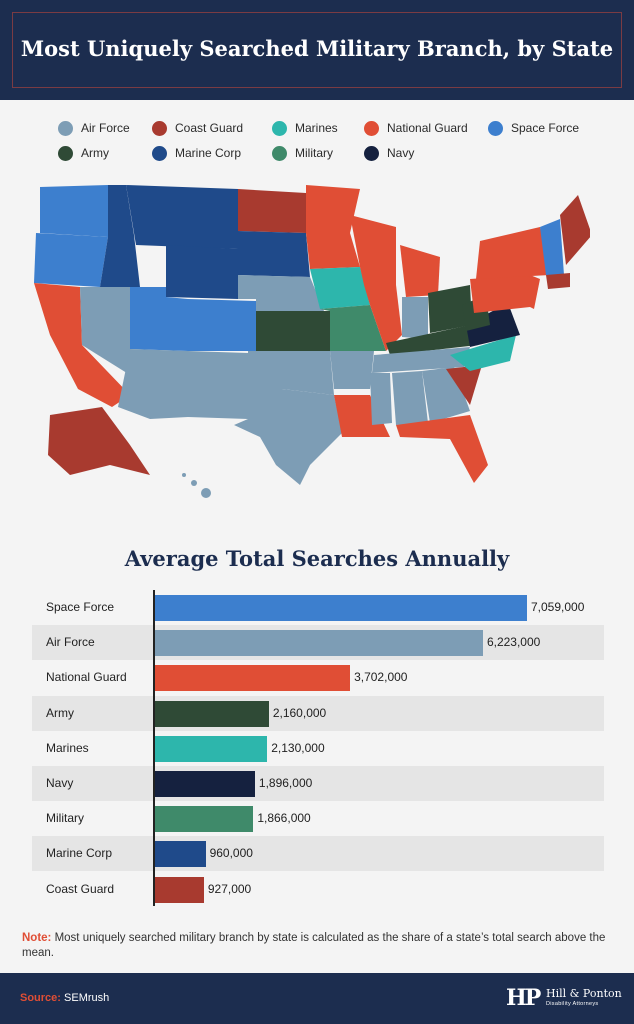 This screenshot has height=1024, width=634. Describe the element at coordinates (464, 385) in the screenshot. I see `state-south-carolina` at that location.